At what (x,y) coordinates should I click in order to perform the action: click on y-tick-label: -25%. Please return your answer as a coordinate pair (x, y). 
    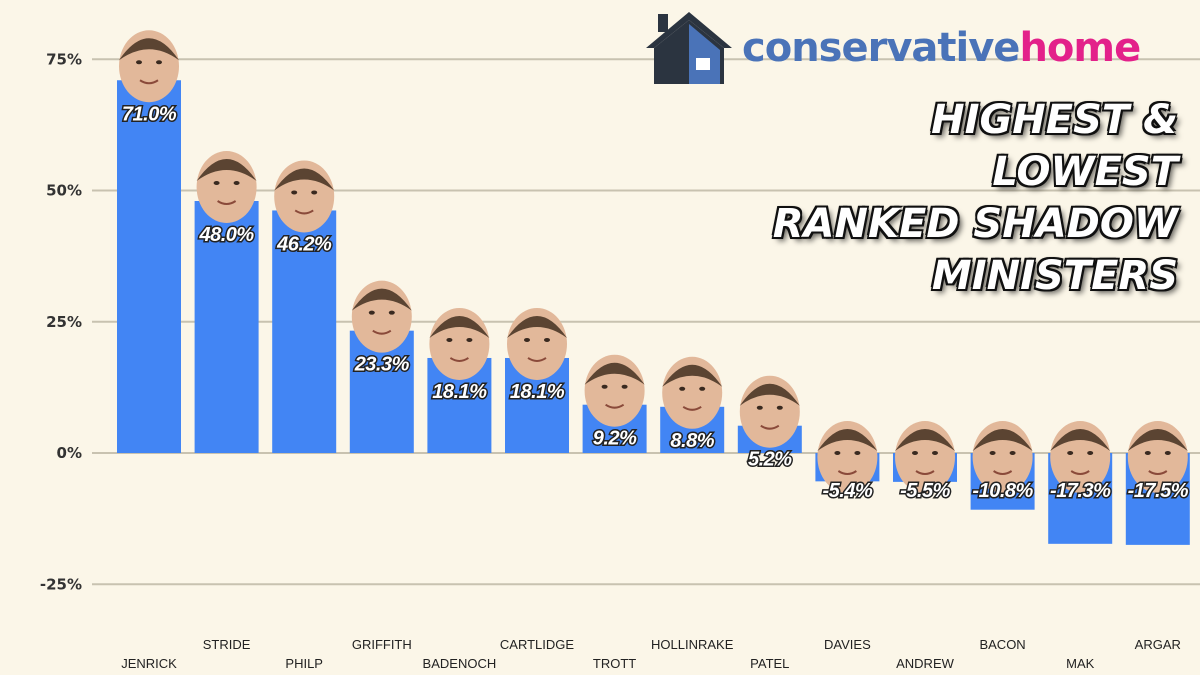
    Looking at the image, I should click on (61, 584).